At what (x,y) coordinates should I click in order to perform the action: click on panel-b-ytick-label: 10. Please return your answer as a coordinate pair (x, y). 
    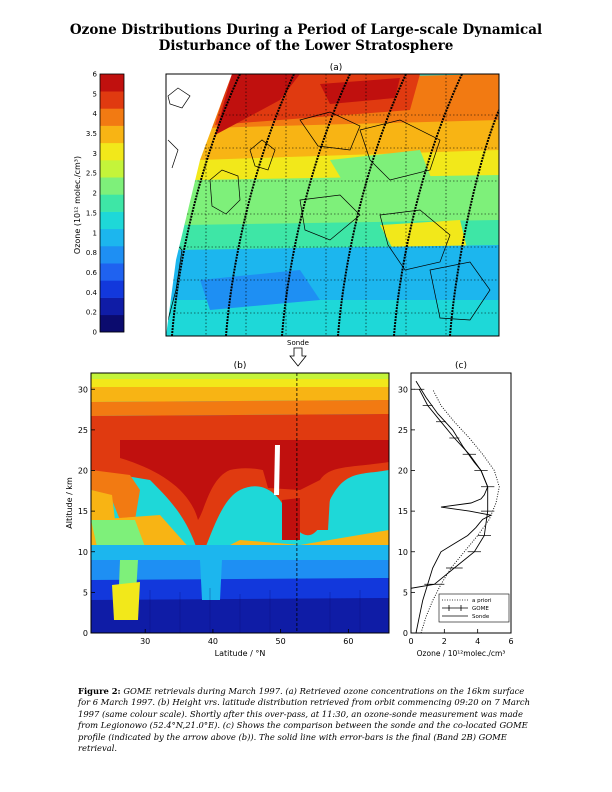
    Looking at the image, I should click on (83, 552).